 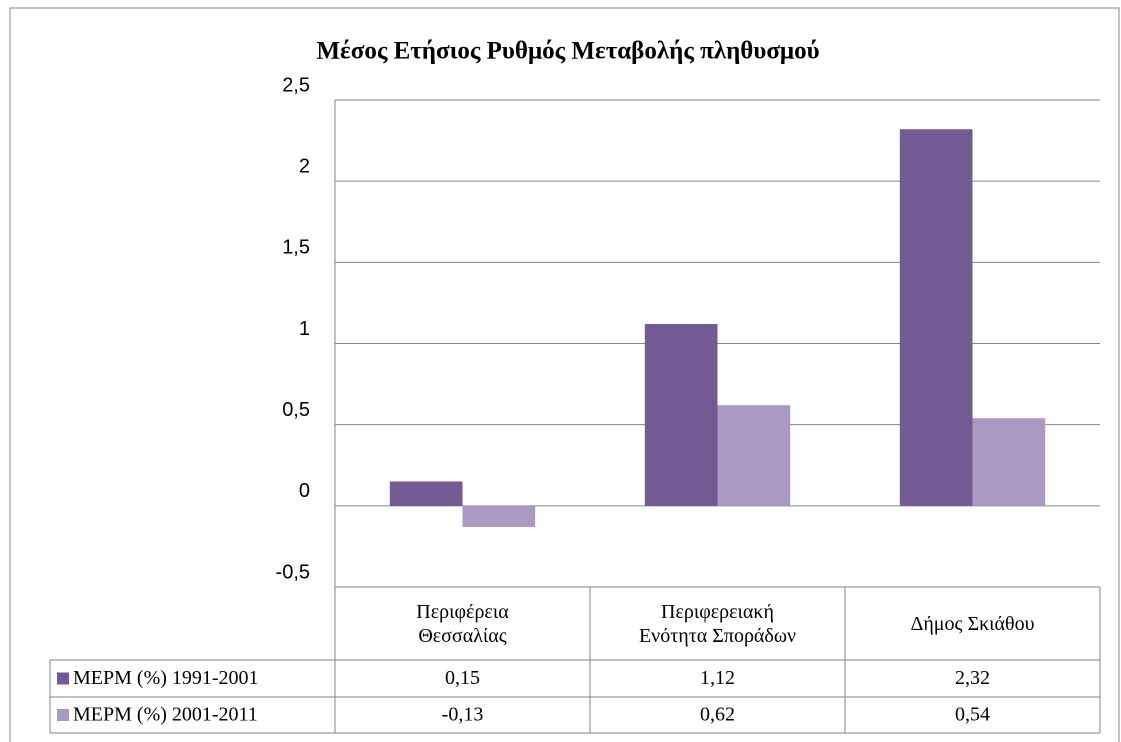 I want to click on category-text: Δήμος Σκιάθου, so click(x=972, y=623).